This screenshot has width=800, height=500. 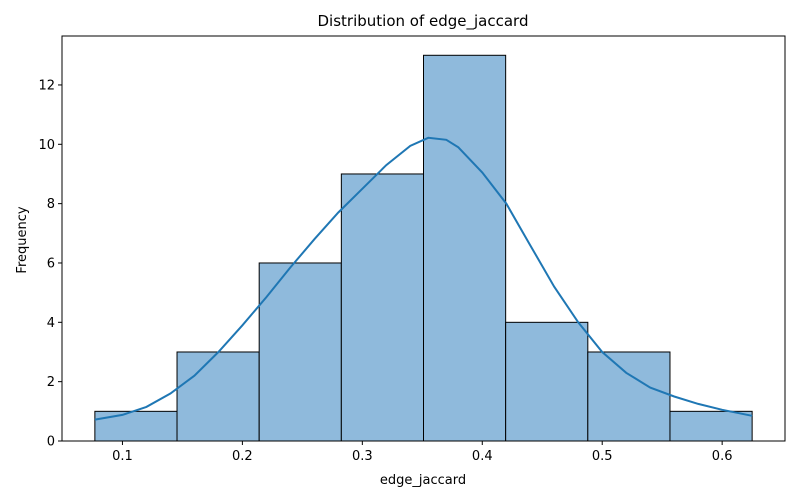 I want to click on y-tick-label-0: 0, so click(x=51, y=442).